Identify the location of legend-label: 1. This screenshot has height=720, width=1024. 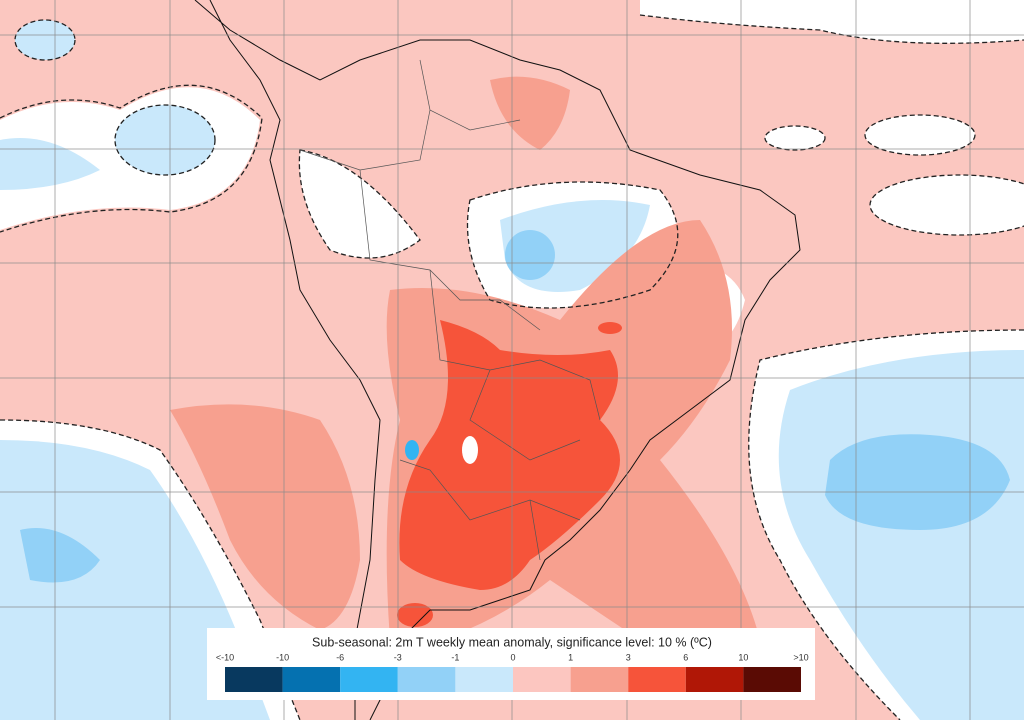
(570, 657).